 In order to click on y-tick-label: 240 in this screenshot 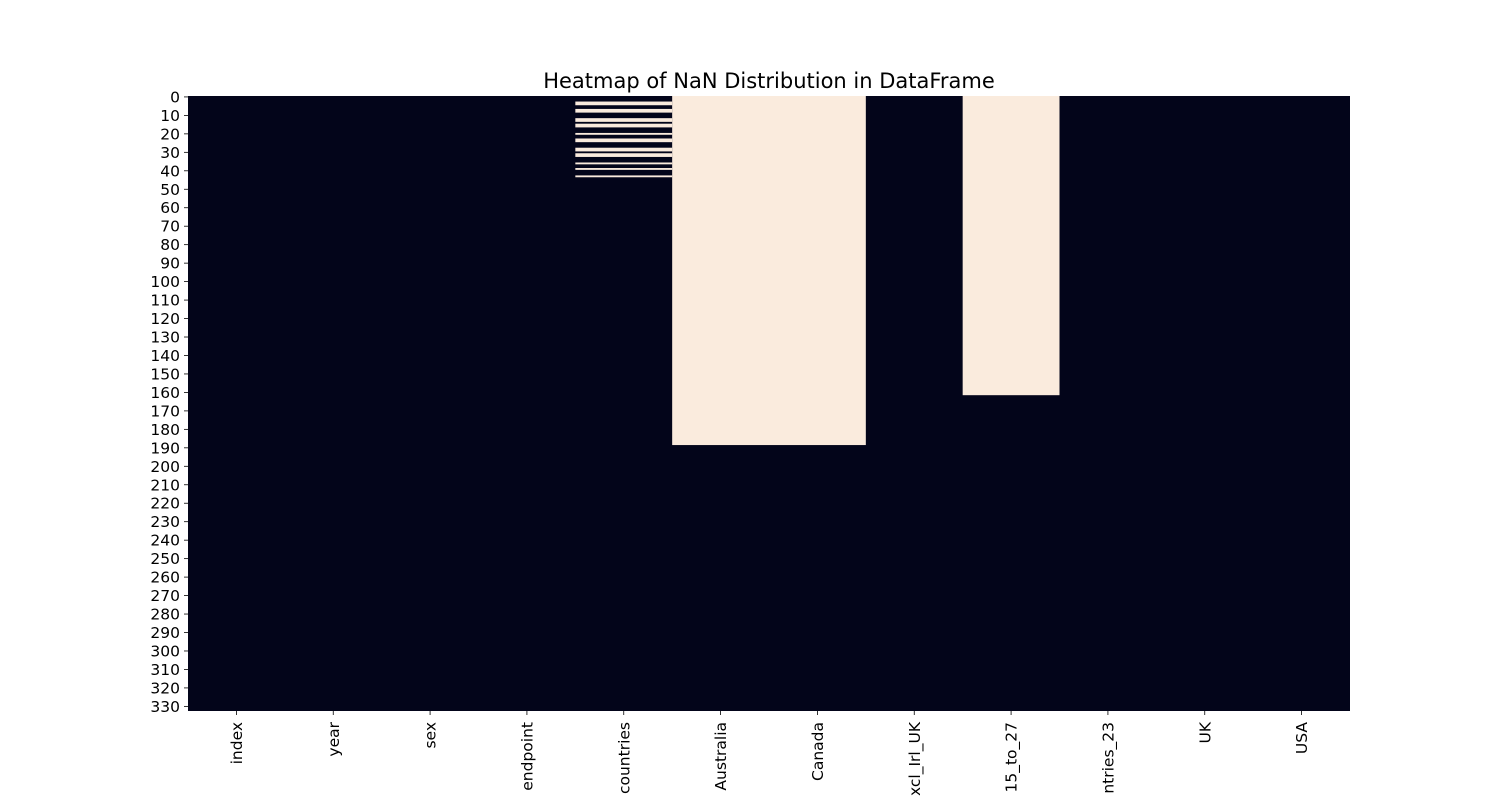, I will do `click(165, 541)`.